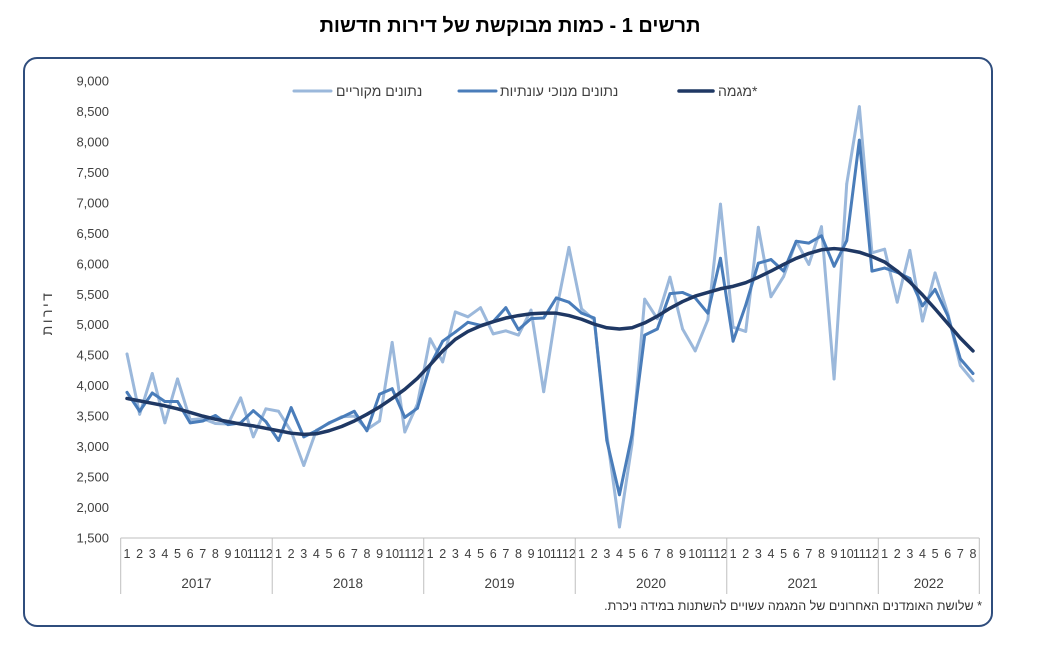 The width and height of the screenshot is (1040, 660). What do you see at coordinates (92, 263) in the screenshot?
I see `y-tick-label: 6,000` at bounding box center [92, 263].